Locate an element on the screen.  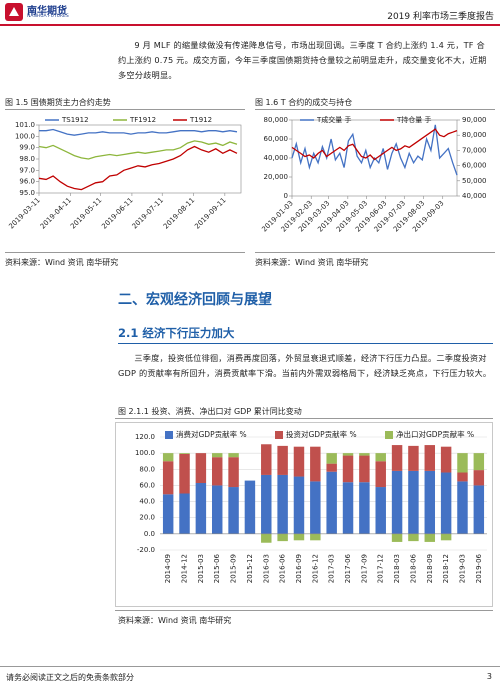
x-tick-label: 2016-06 is located at coordinates (283, 568).